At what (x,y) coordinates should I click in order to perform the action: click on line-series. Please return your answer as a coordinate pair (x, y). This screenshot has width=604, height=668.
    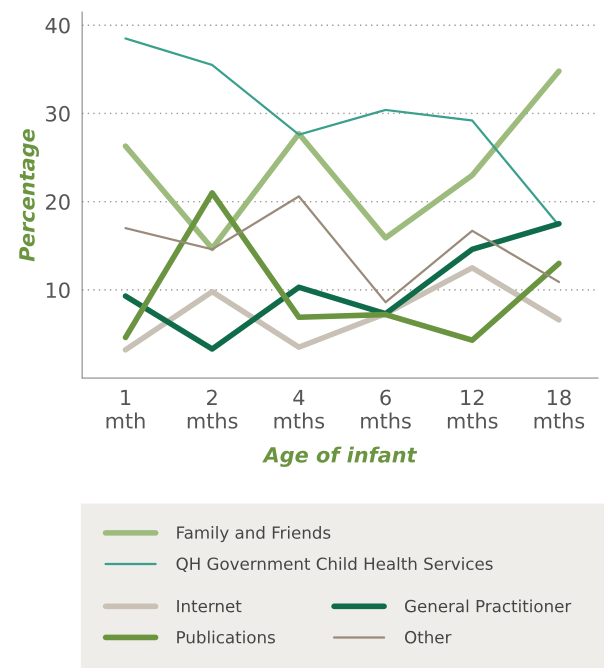
    Looking at the image, I should click on (342, 249).